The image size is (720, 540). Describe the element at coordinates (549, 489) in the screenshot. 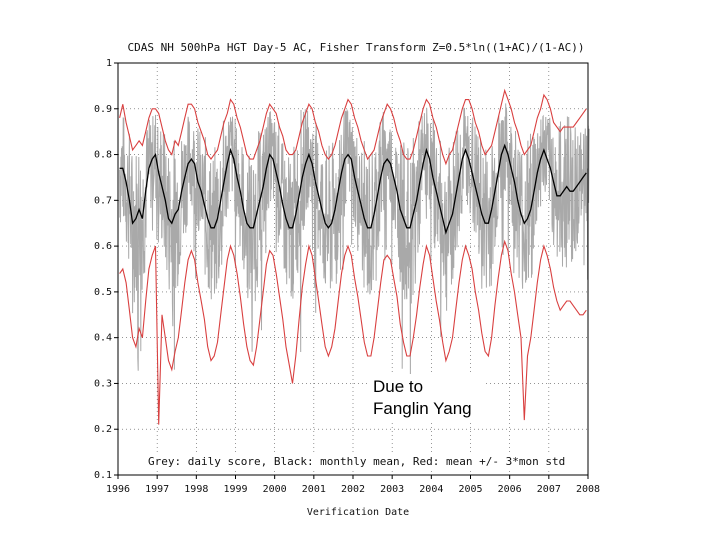

I see `x-tick-label: 2007` at that location.